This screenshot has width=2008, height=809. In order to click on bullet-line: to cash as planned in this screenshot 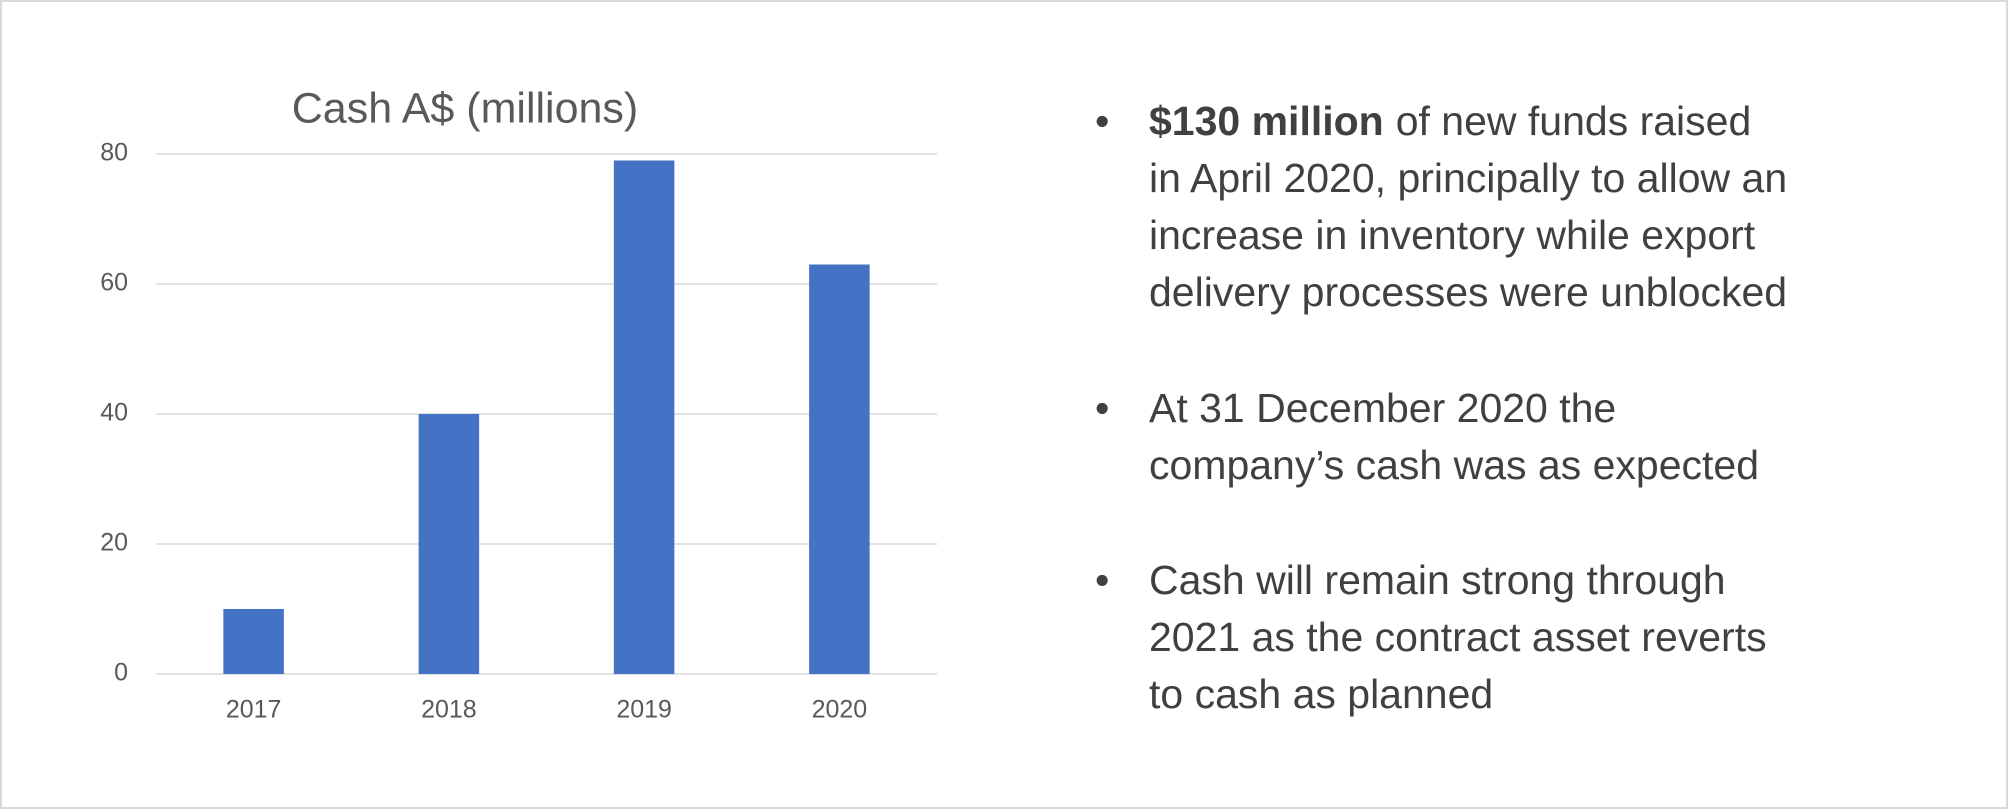, I will do `click(1321, 694)`.